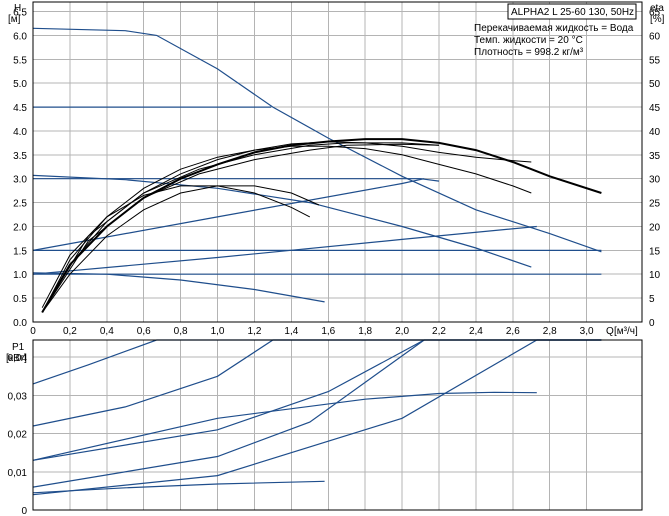 Image resolution: width=669 pixels, height=516 pixels. Describe the element at coordinates (20, 323) in the screenshot. I see `y-tick-label: 0.0` at that location.